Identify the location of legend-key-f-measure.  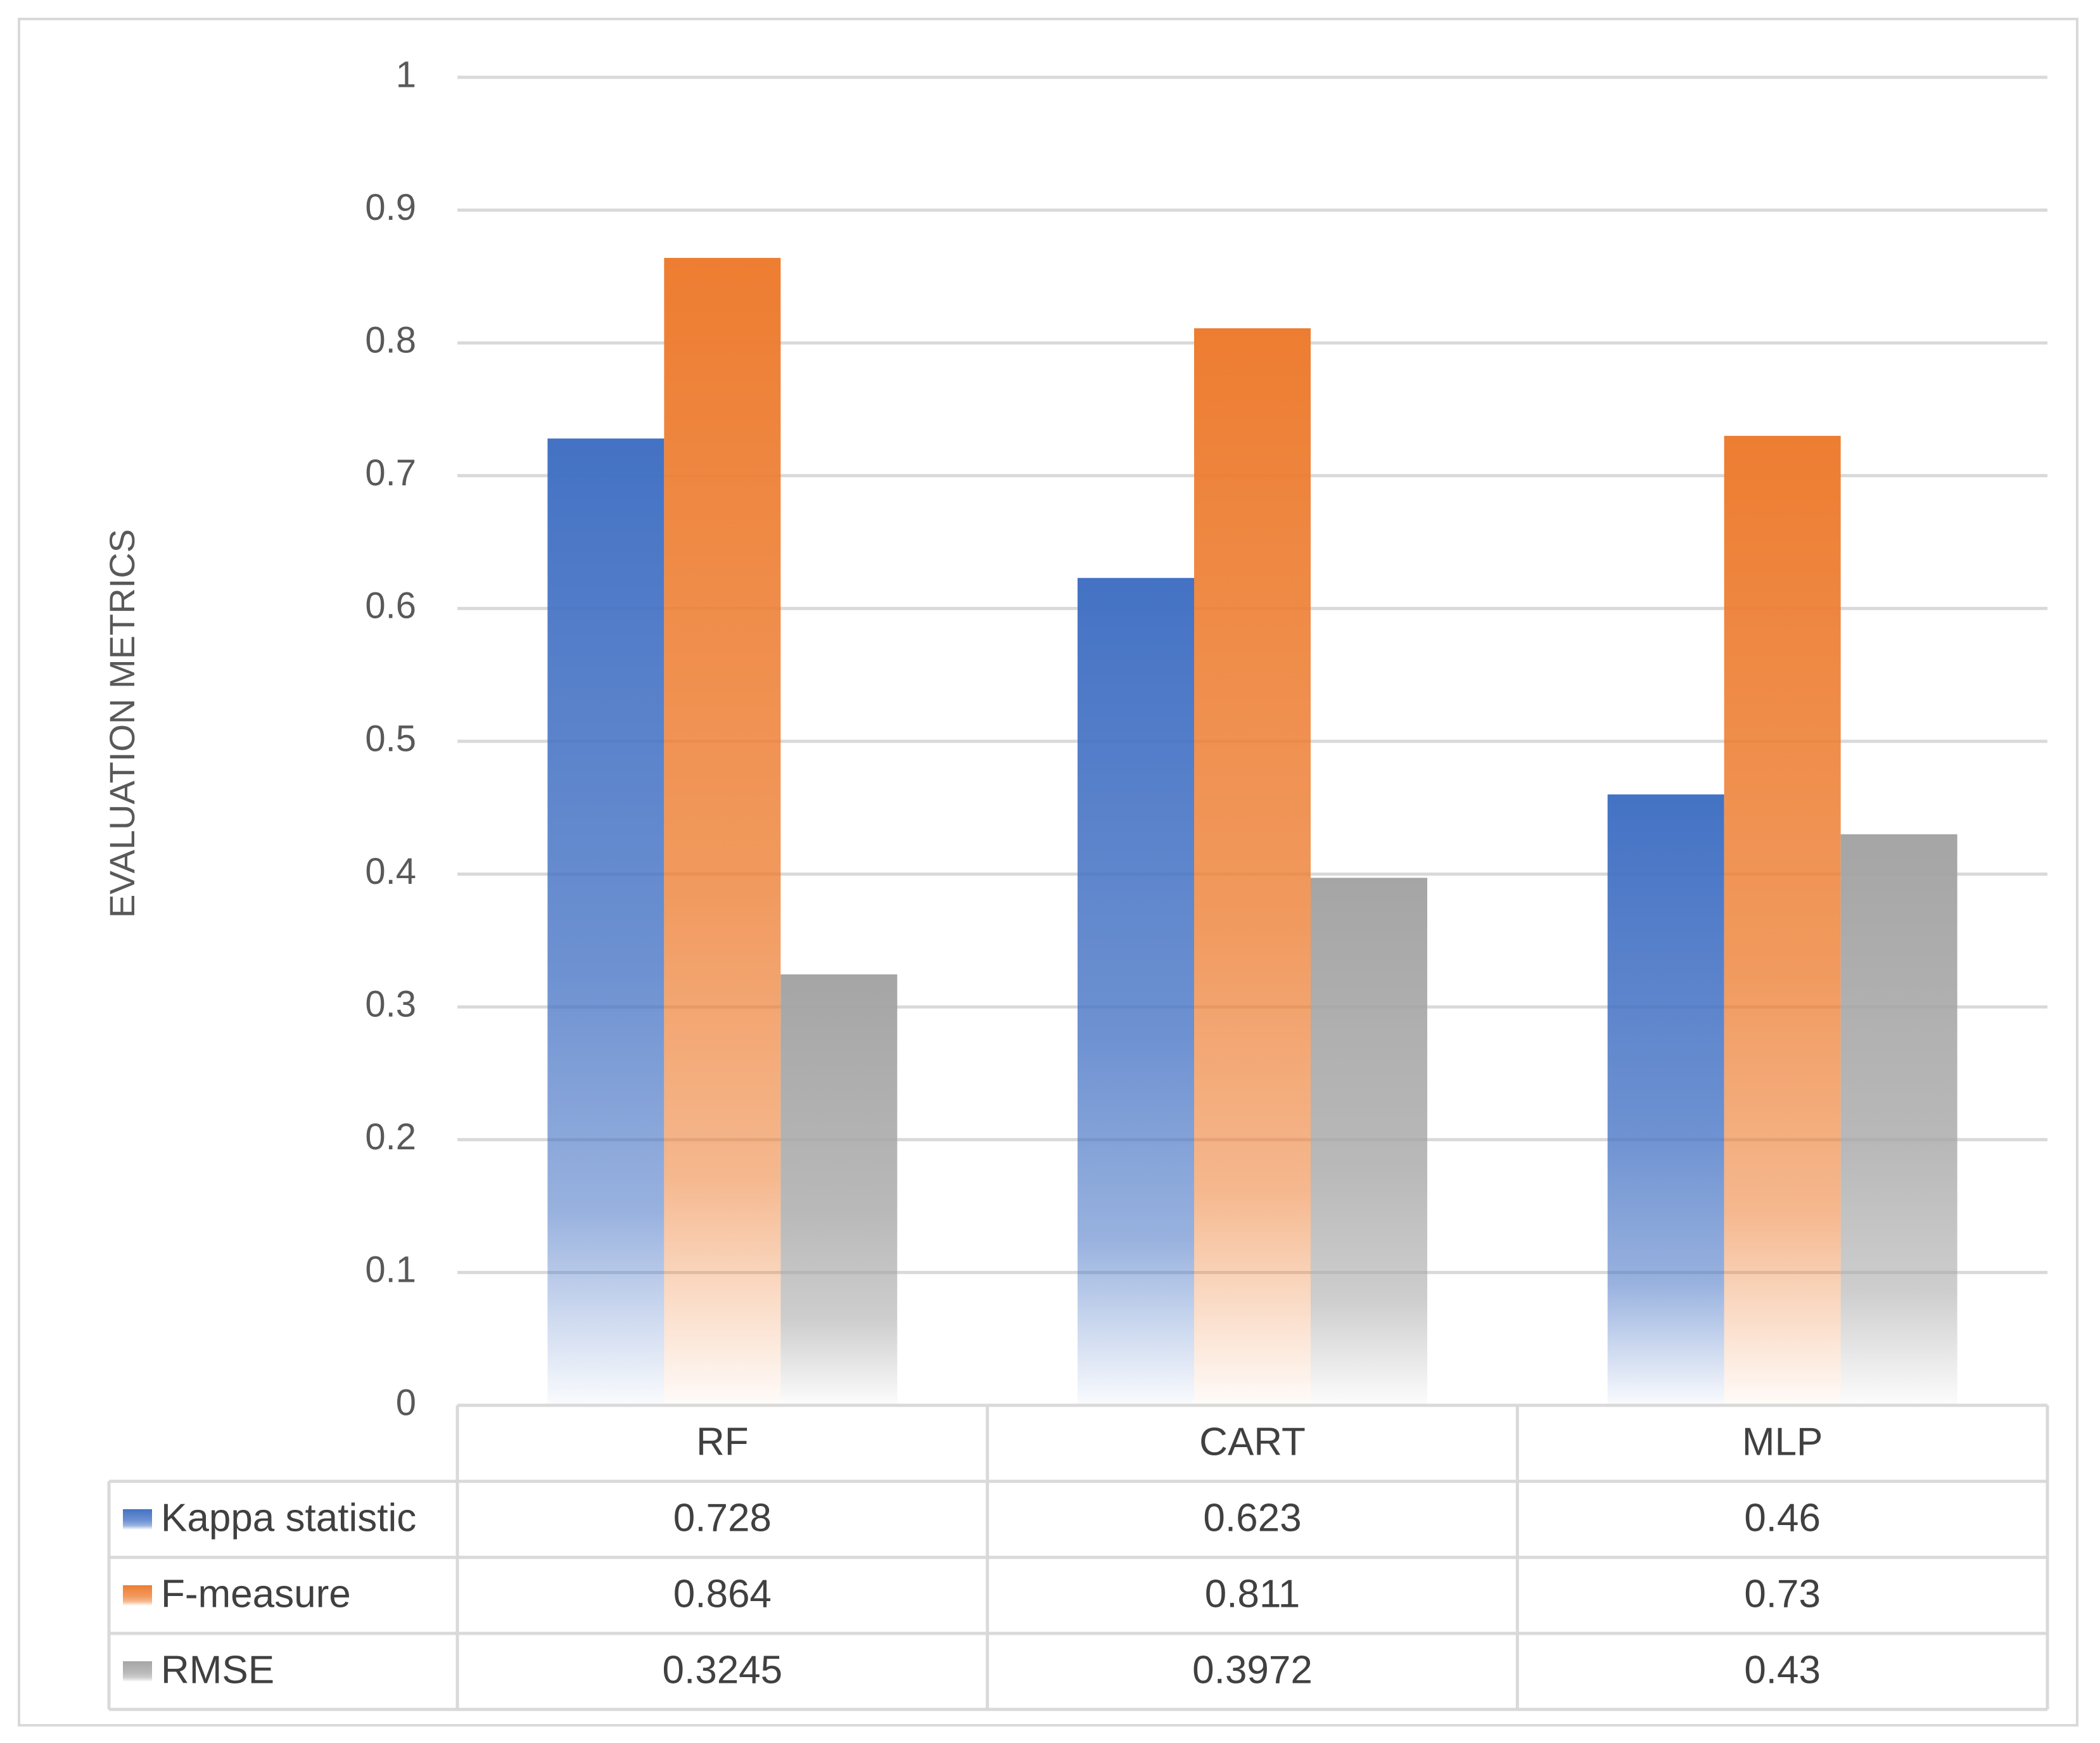
(137, 1595).